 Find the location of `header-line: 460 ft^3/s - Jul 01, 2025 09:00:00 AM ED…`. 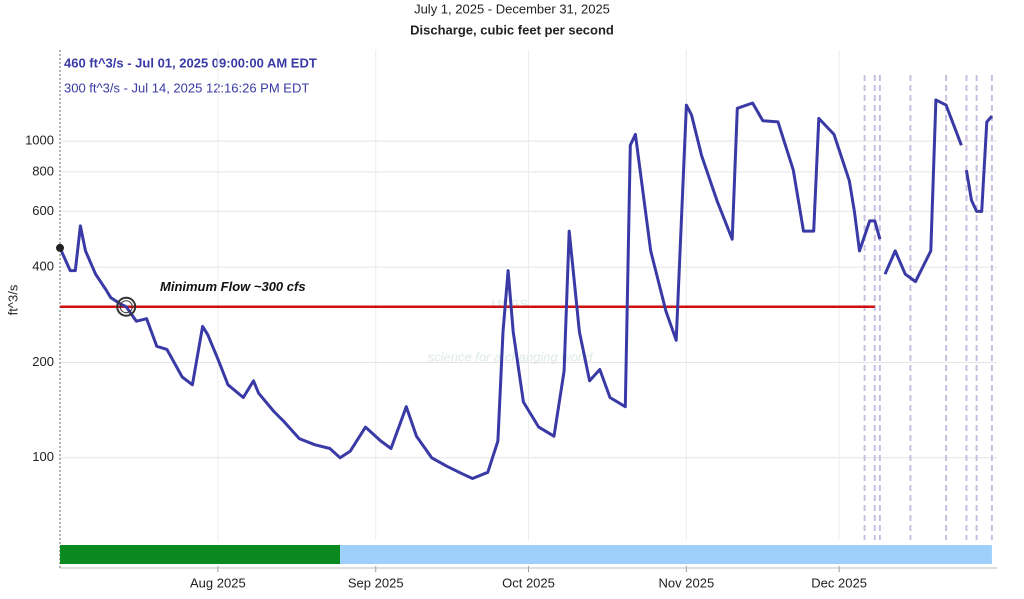

header-line: 460 ft^3/s - Jul 01, 2025 09:00:00 AM ED… is located at coordinates (190, 62).